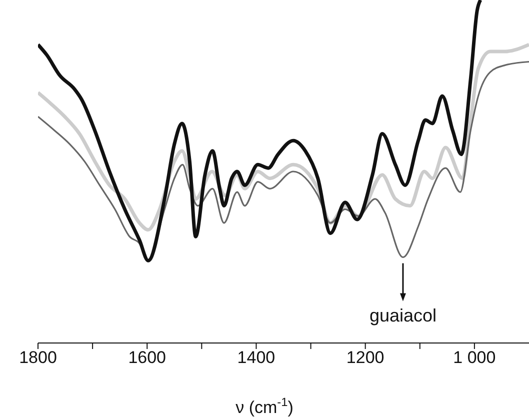 This screenshot has height=419, width=529. I want to click on x-axis-title: ν (cm$^{-1}$), so click(265, 406).